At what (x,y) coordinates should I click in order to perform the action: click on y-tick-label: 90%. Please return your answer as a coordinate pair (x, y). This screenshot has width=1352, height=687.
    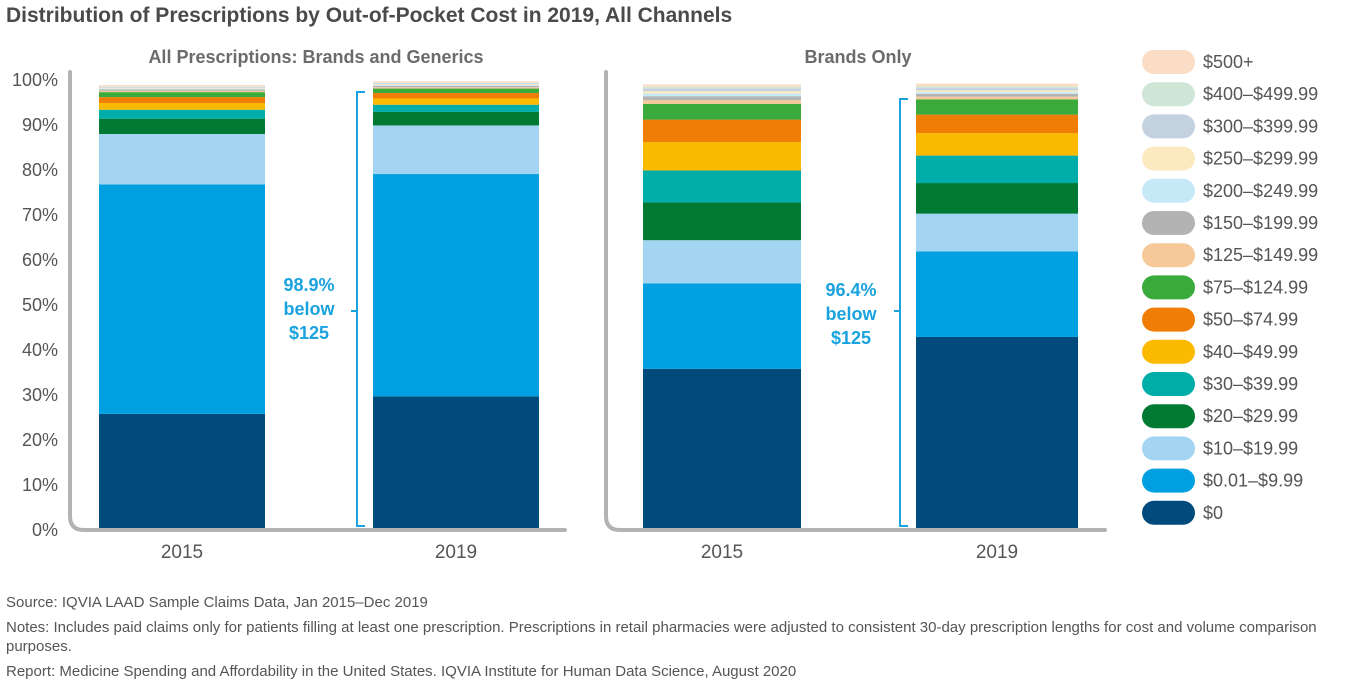
    Looking at the image, I should click on (40, 125).